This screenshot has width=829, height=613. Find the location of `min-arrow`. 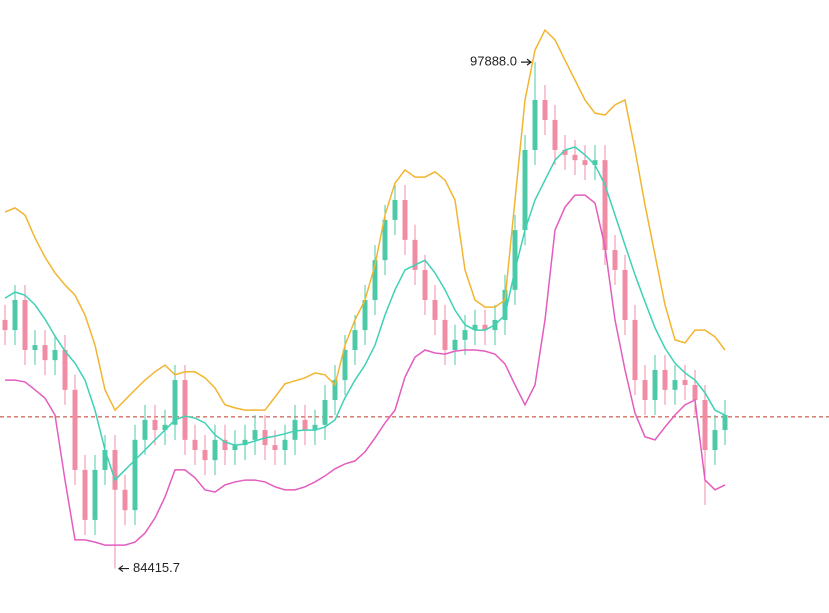

min-arrow is located at coordinates (123, 569).